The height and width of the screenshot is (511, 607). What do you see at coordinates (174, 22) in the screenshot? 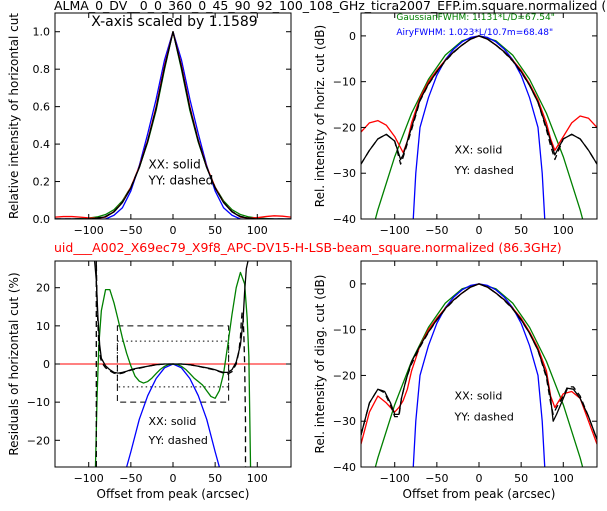
I see `annotation-text: X-axis scaled by 1.1589` at bounding box center [174, 22].